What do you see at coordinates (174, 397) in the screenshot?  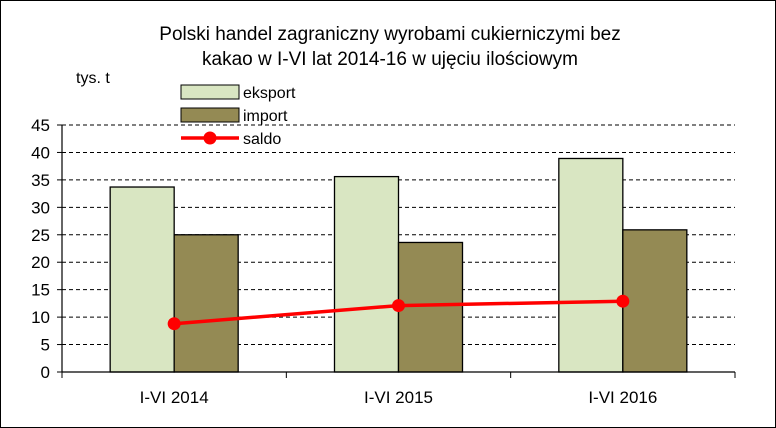 I see `x-tick-label: I-VI 2014` at bounding box center [174, 397].